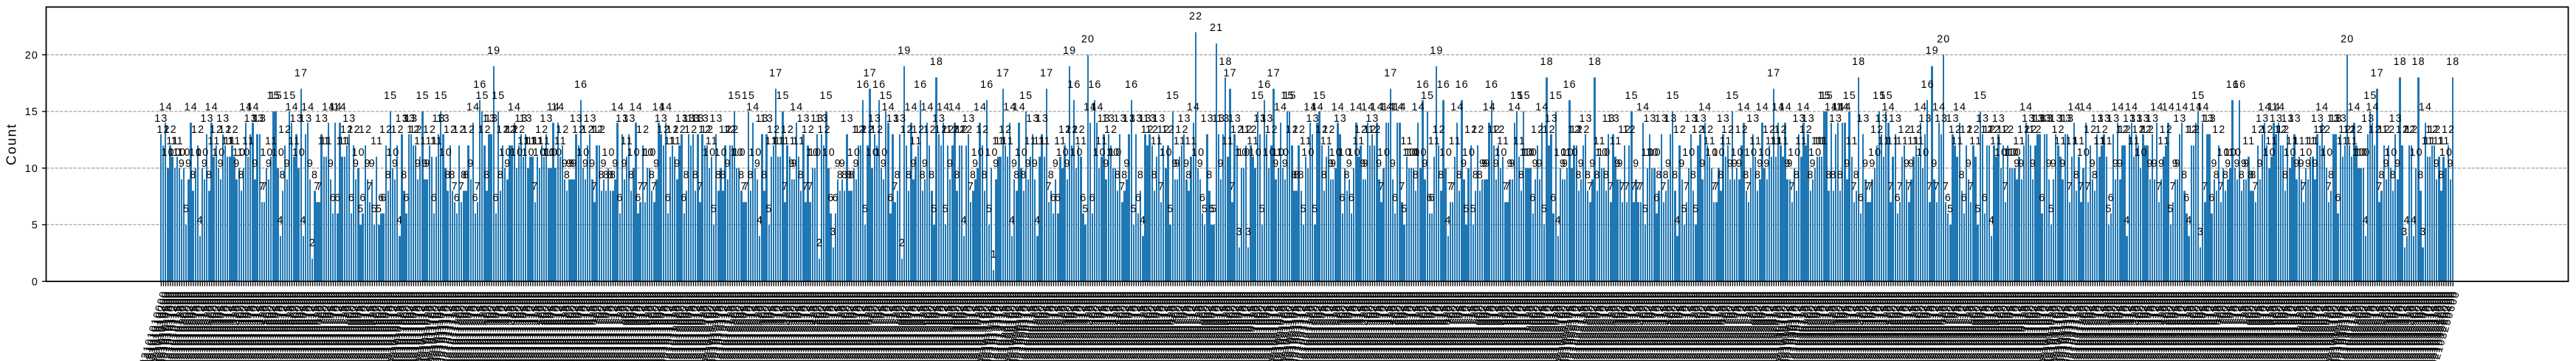 This screenshot has height=361, width=2576. What do you see at coordinates (31, 55) in the screenshot?
I see `svg-text: 20` at bounding box center [31, 55].